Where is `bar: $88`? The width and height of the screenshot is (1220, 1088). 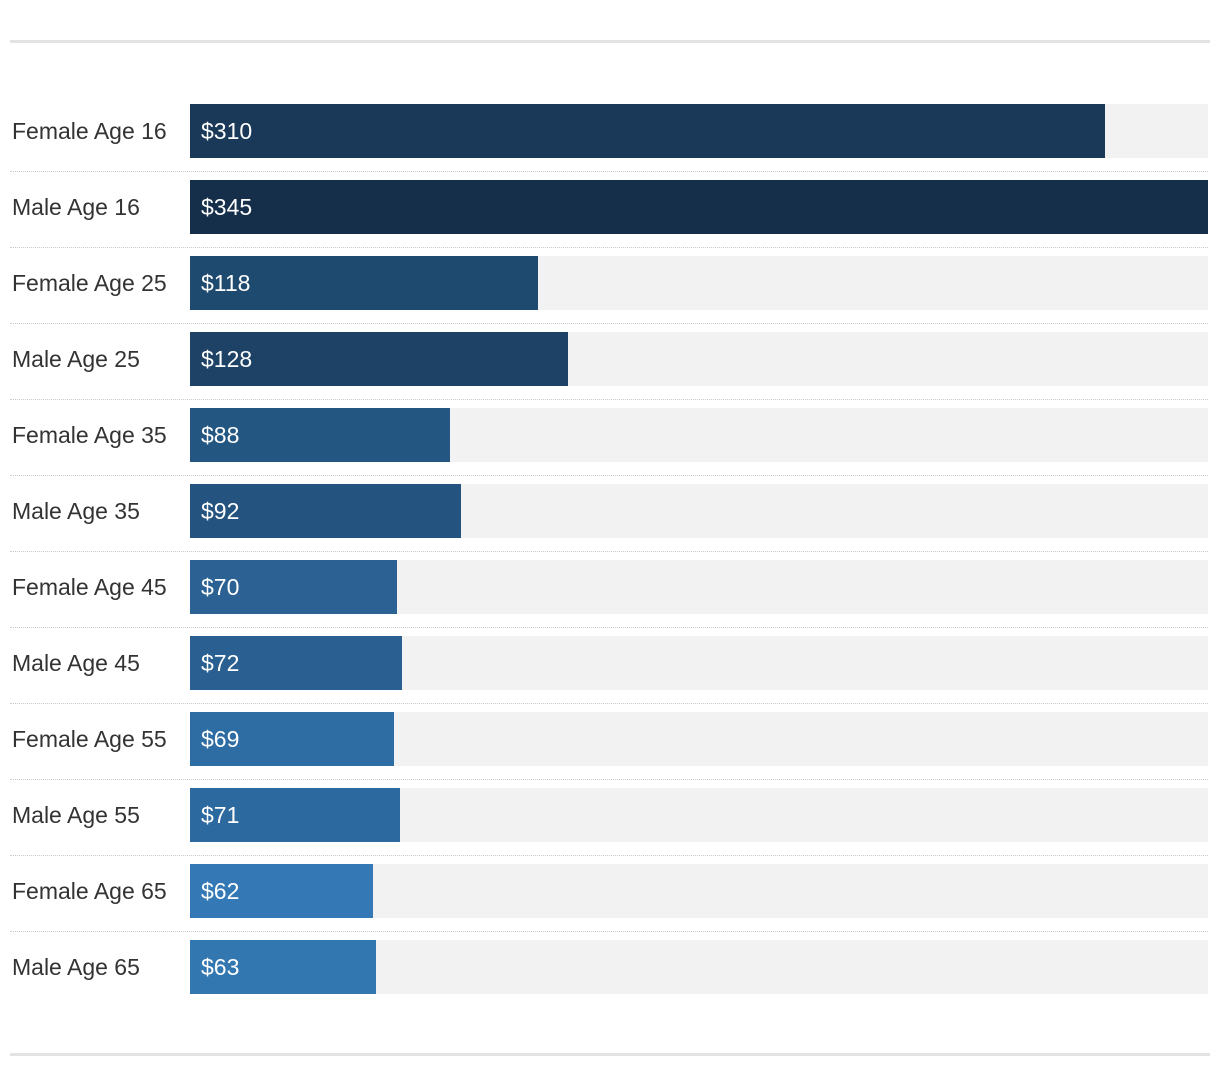
bar: $88 is located at coordinates (320, 435).